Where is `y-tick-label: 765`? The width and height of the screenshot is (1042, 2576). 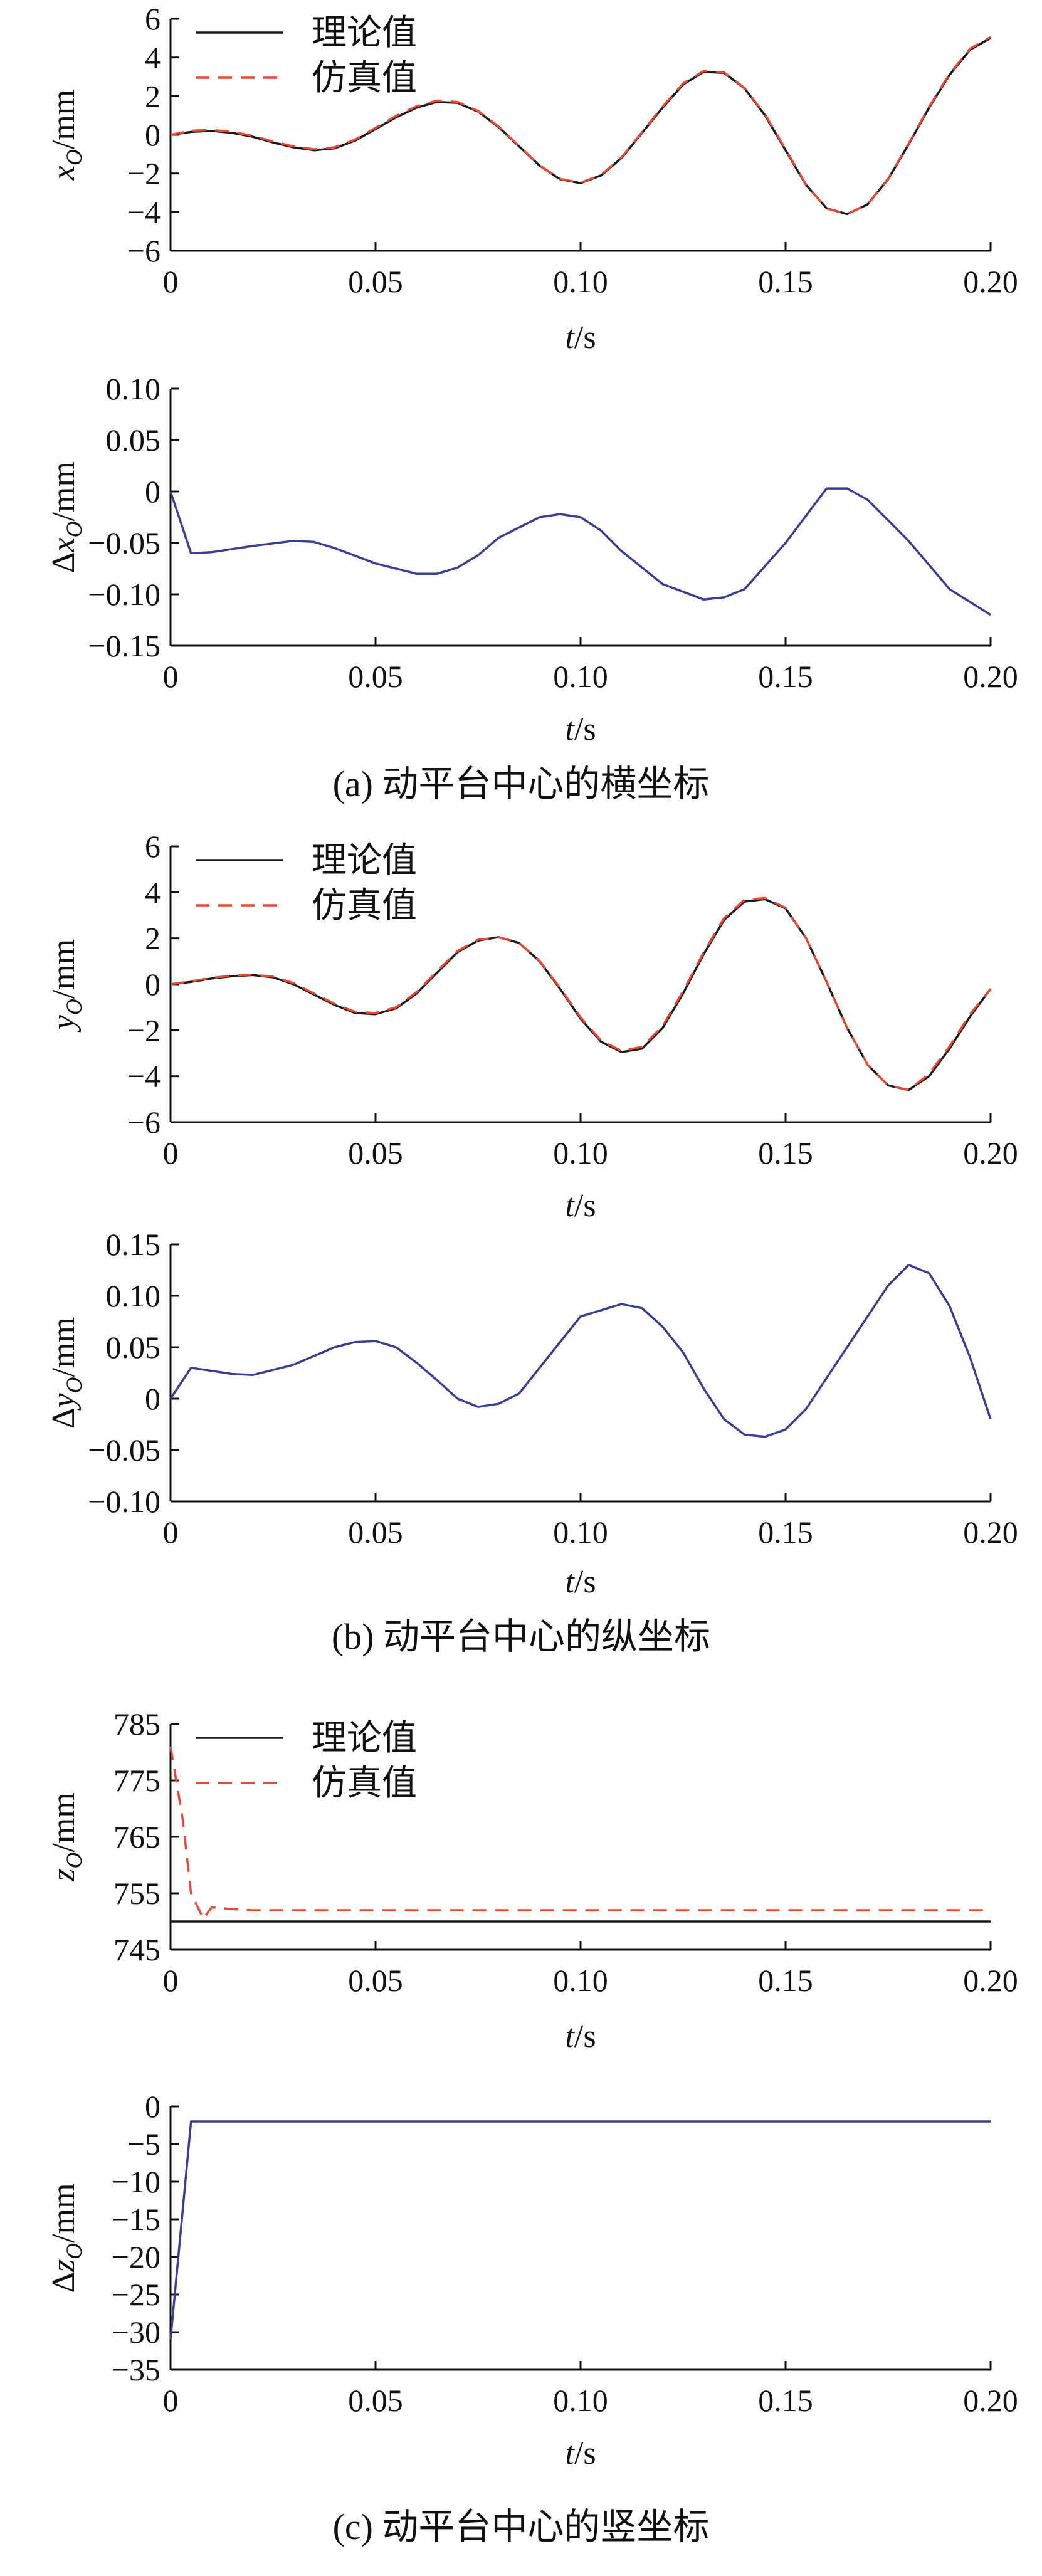
y-tick-label: 765 is located at coordinates (137, 1836).